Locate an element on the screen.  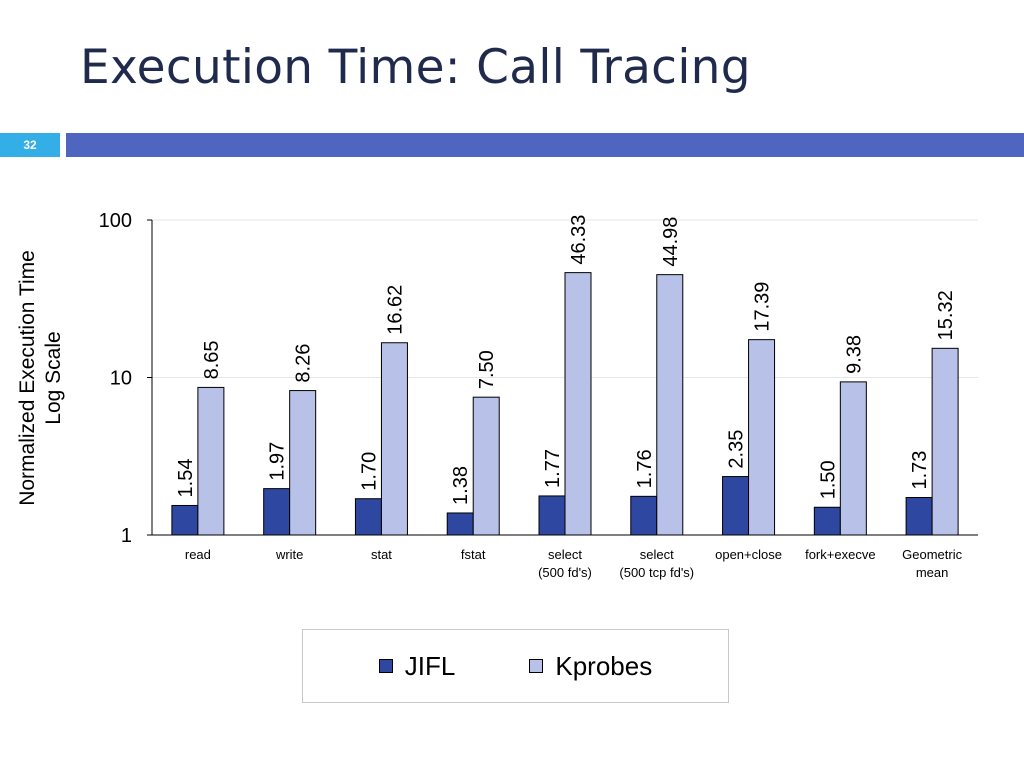
data-label: 16.62 is located at coordinates (395, 310).